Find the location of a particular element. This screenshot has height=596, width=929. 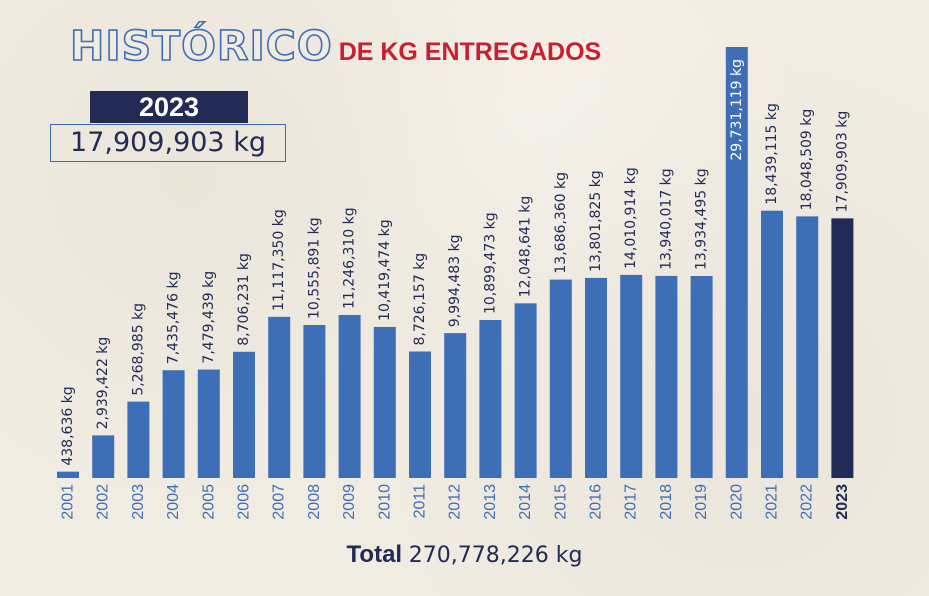

value-label-2022: 18,048,509 kg is located at coordinates (807, 160).